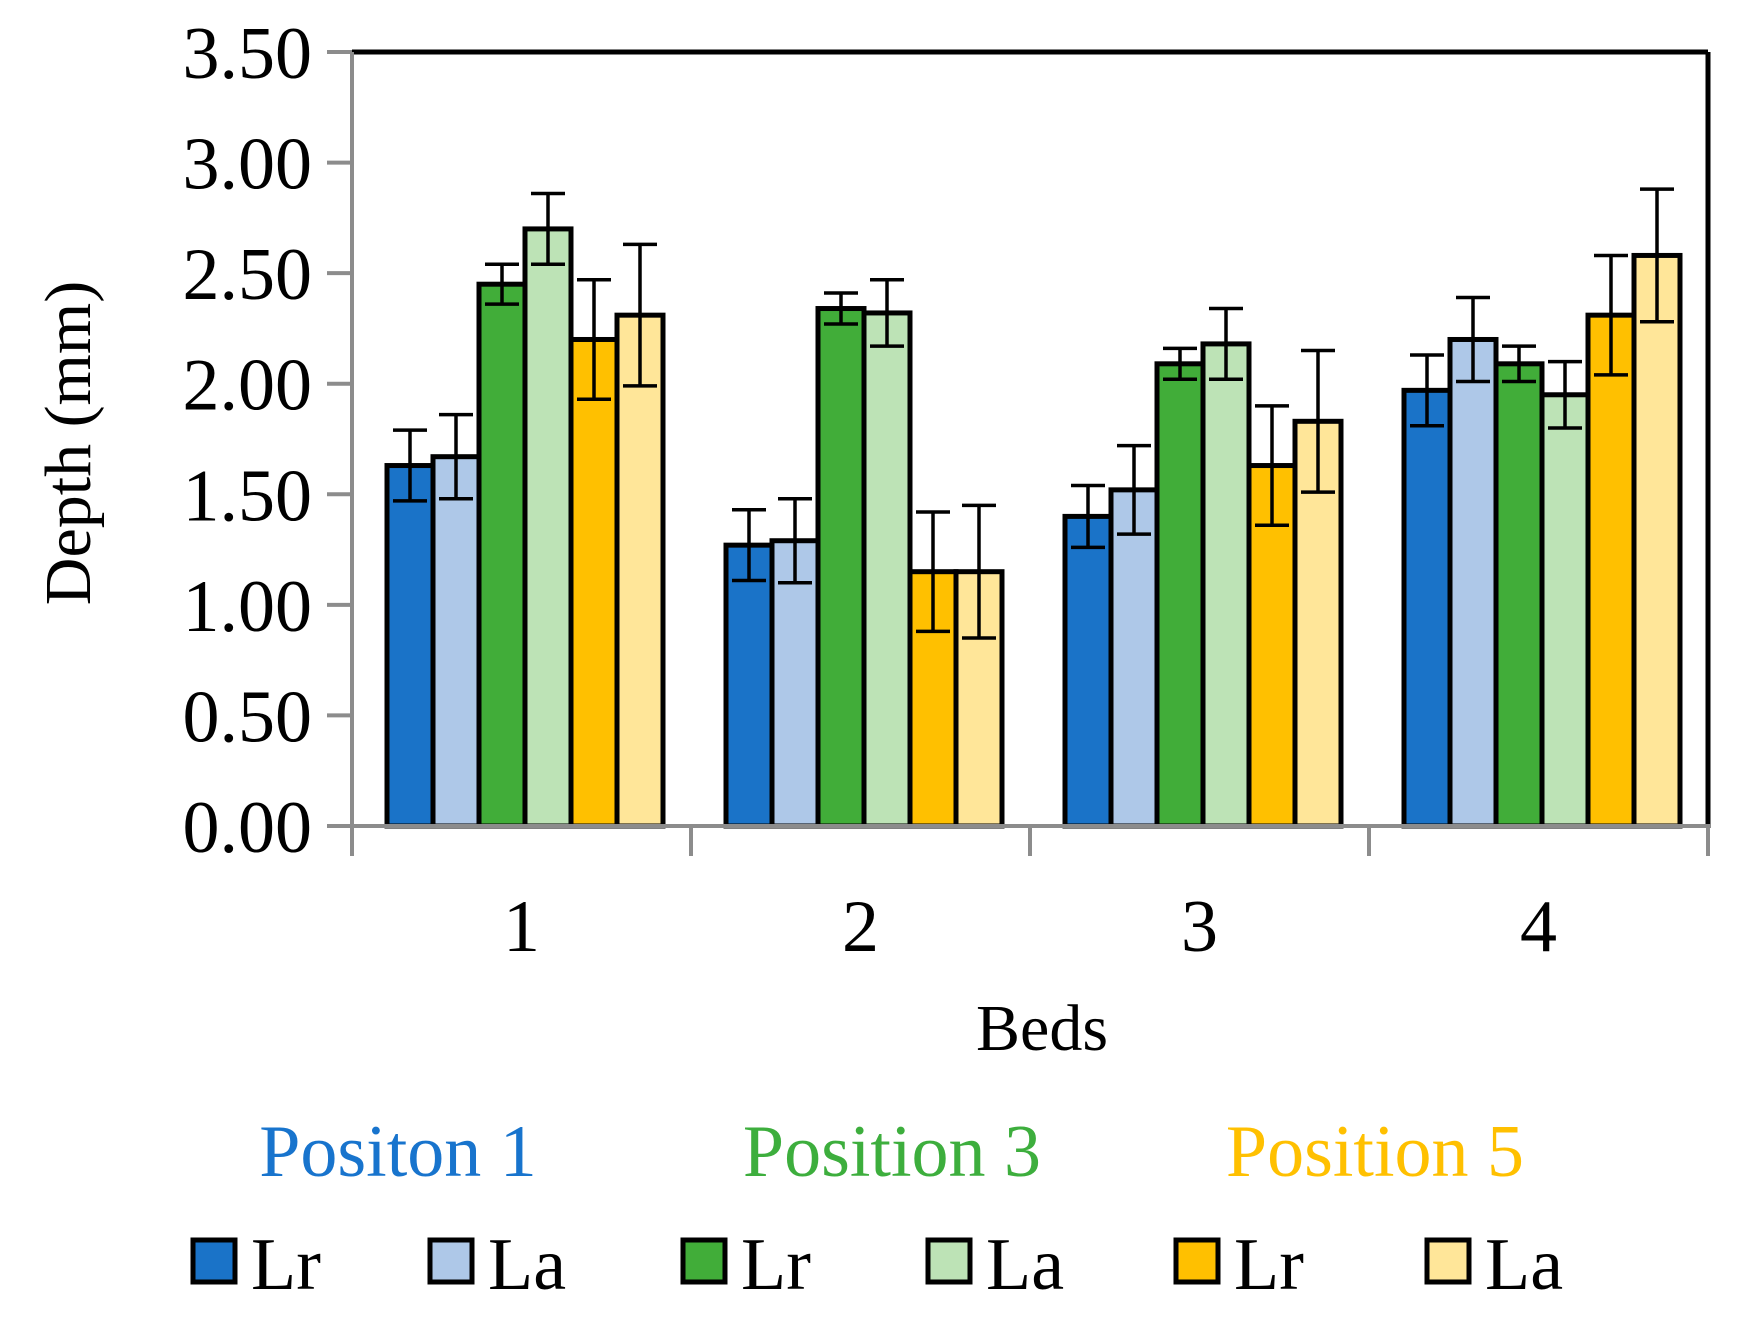  I want to click on y-tick-label: 0.00, so click(248, 828).